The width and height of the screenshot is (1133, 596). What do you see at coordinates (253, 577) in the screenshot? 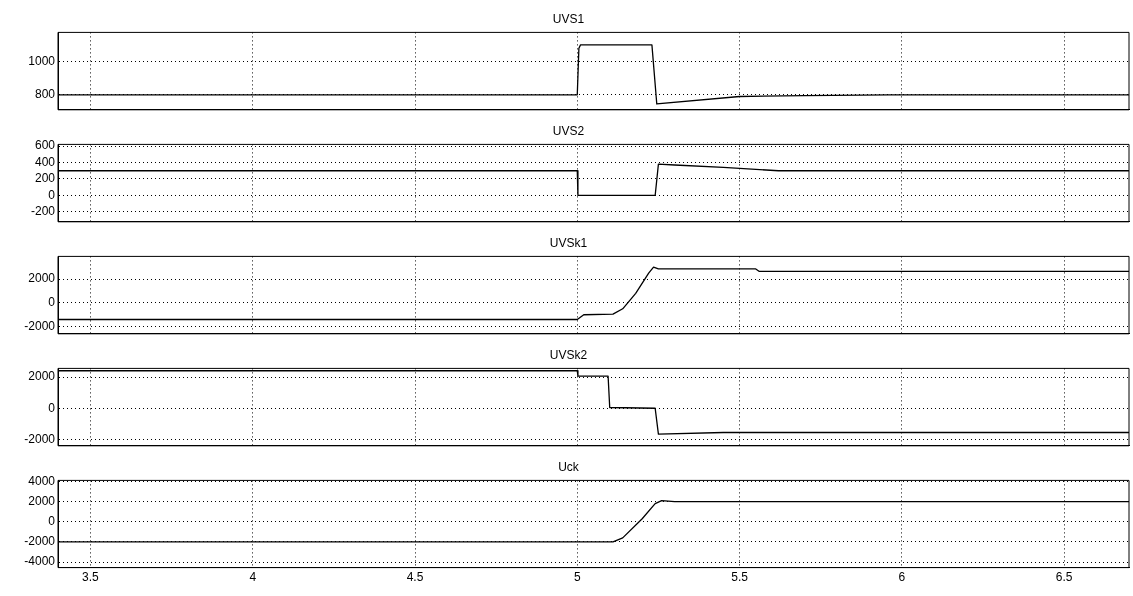
I see `x-tick-label: 4` at bounding box center [253, 577].